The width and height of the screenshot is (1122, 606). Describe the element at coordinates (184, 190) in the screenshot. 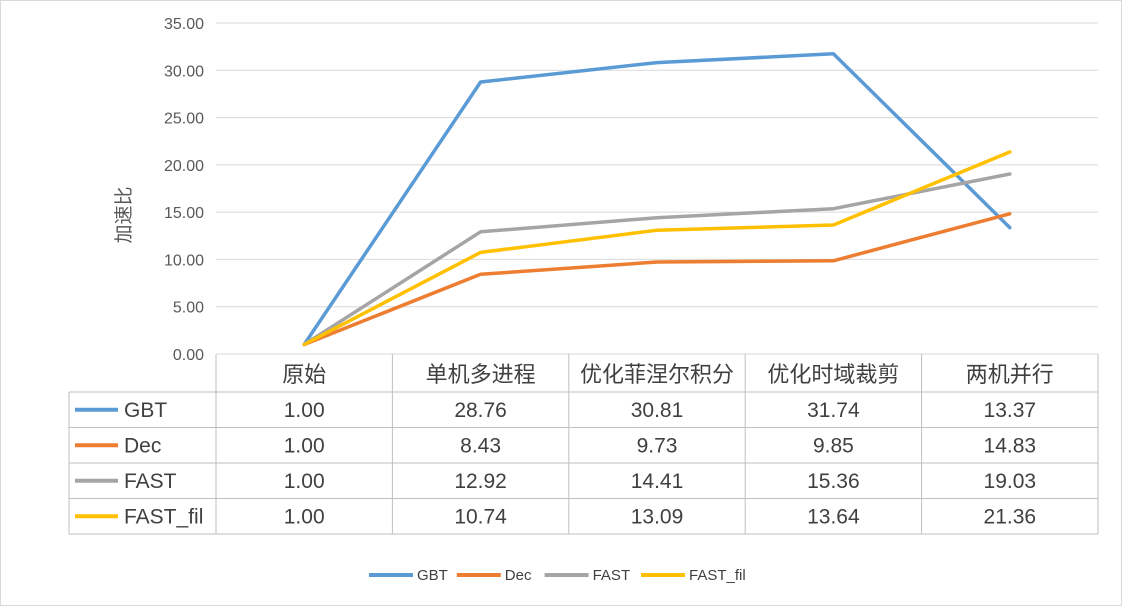

I see `y-axis-ticks: 0.00 5.00 10.00 15.00 20.00 25.00 30.00 35.00` at that location.